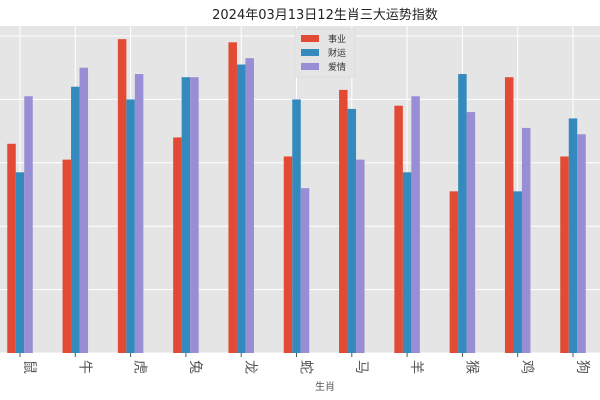 This screenshot has height=400, width=600. Describe the element at coordinates (471, 367) in the screenshot. I see `x-tick-label: 猴` at that location.